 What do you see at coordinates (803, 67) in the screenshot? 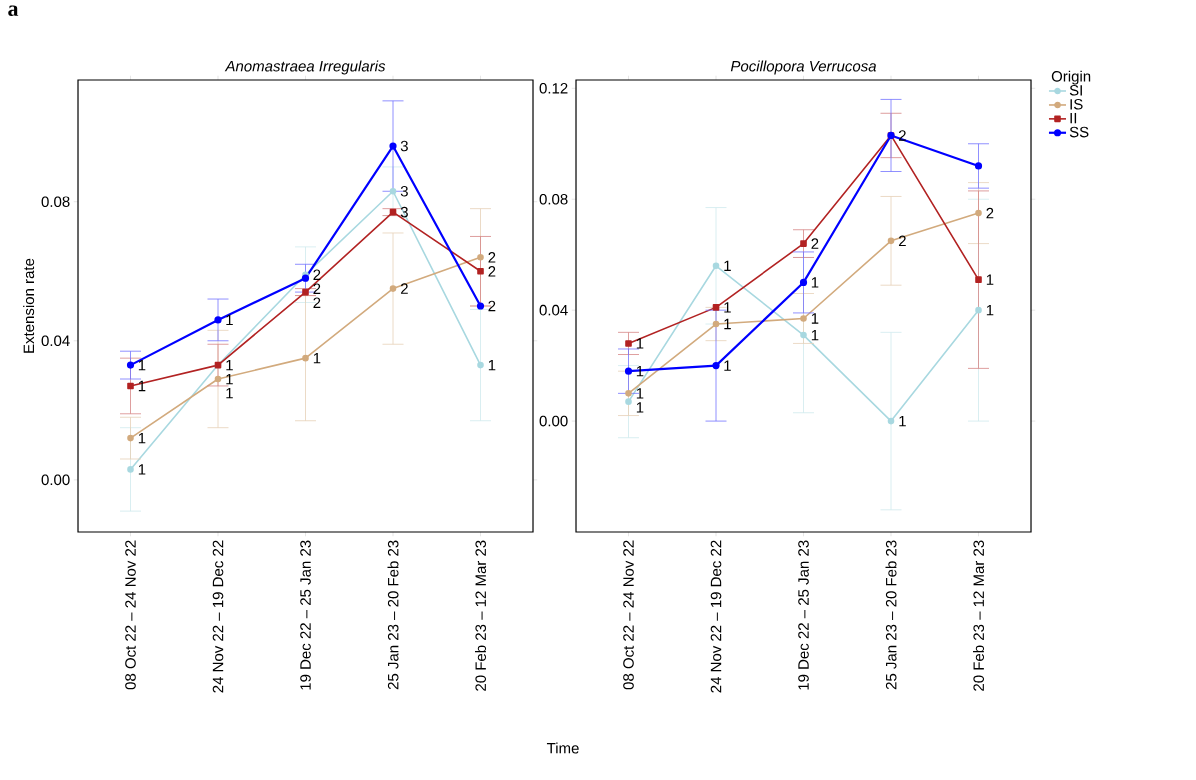
I see `chart-title: Pocillopora Verrucosa` at bounding box center [803, 67].